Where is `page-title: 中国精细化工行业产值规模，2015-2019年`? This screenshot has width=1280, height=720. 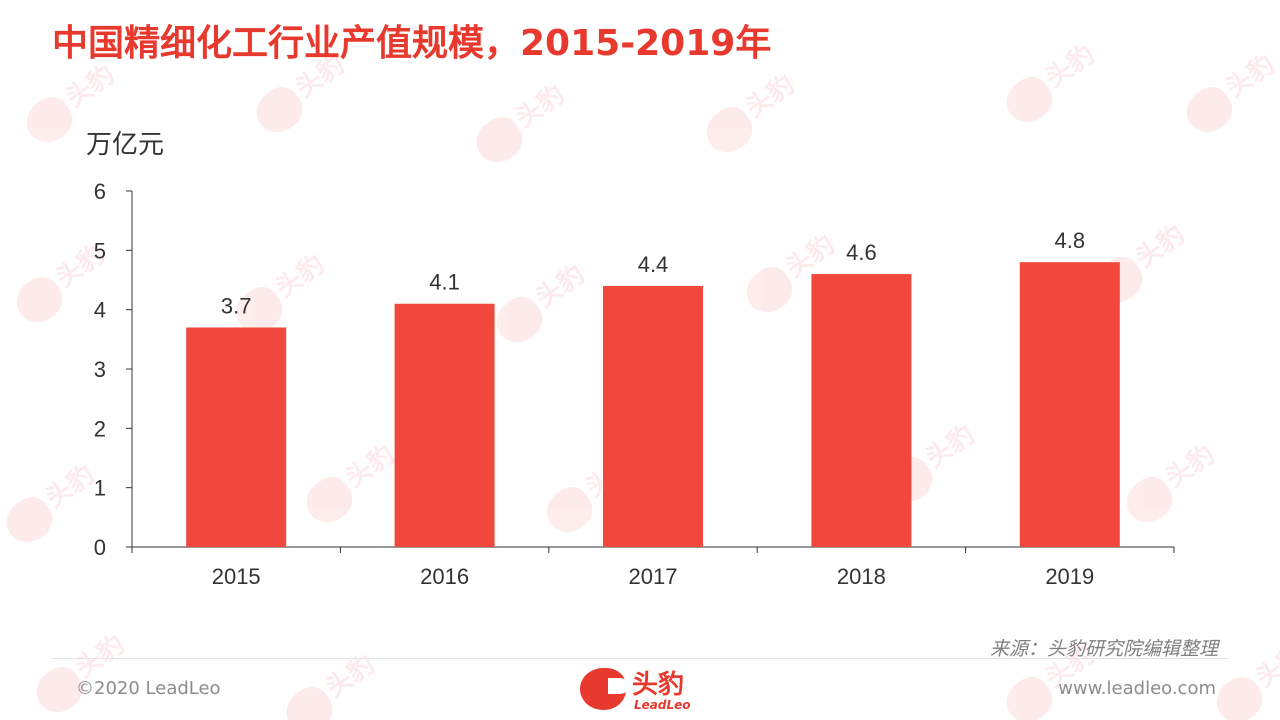
page-title: 中国精细化工行业产值规模，2015-2019年 is located at coordinates (412, 43).